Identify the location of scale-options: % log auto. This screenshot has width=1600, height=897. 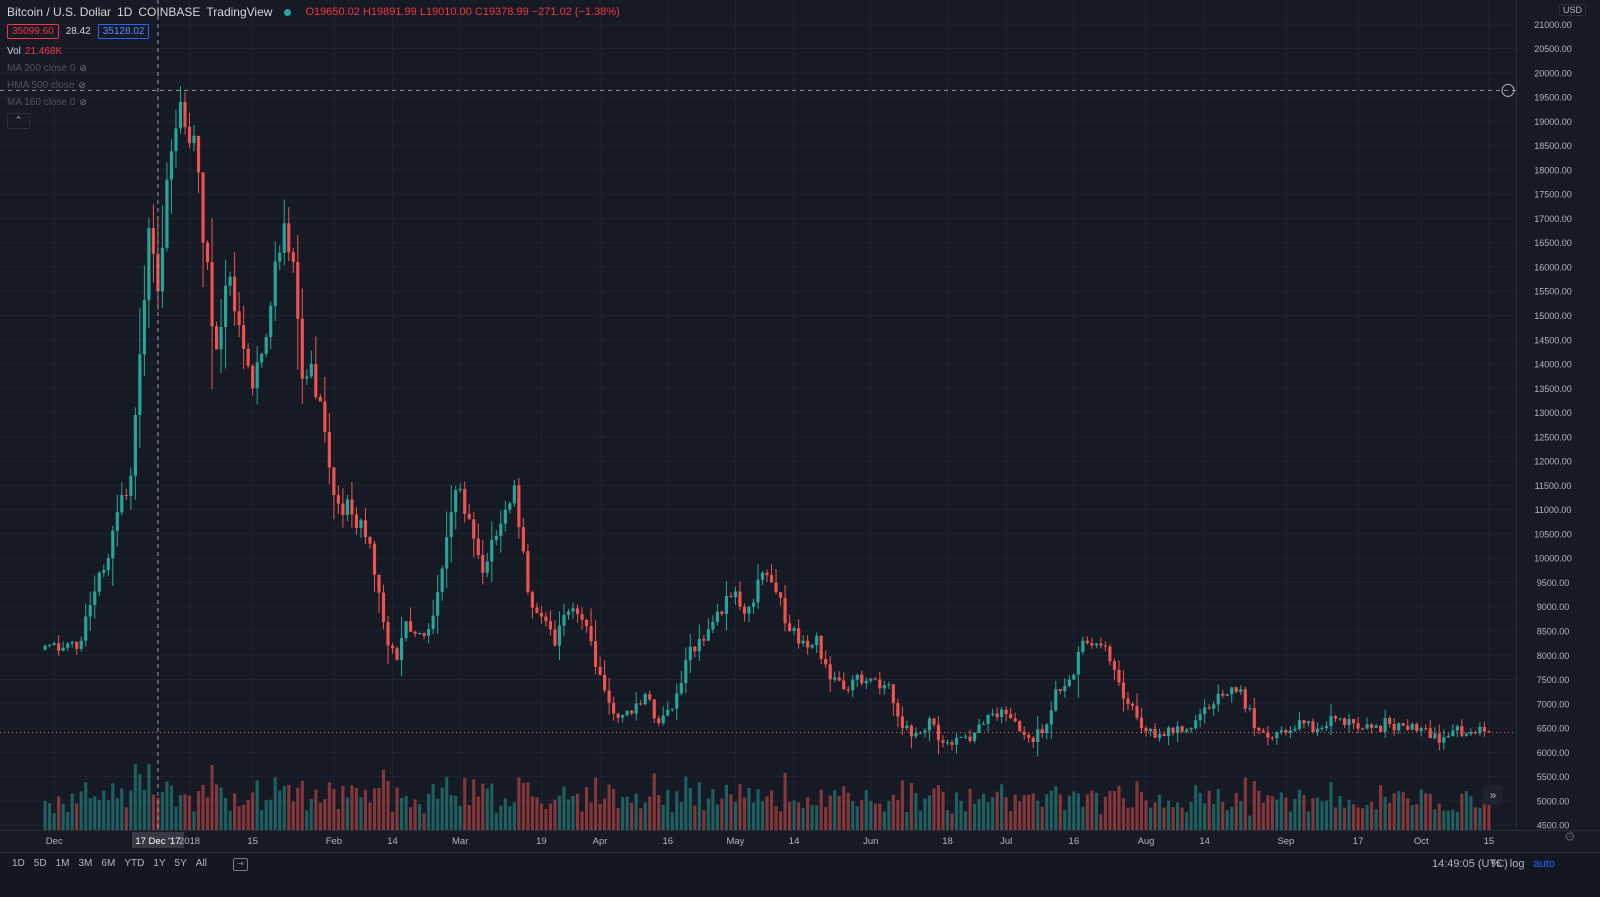
(1523, 864).